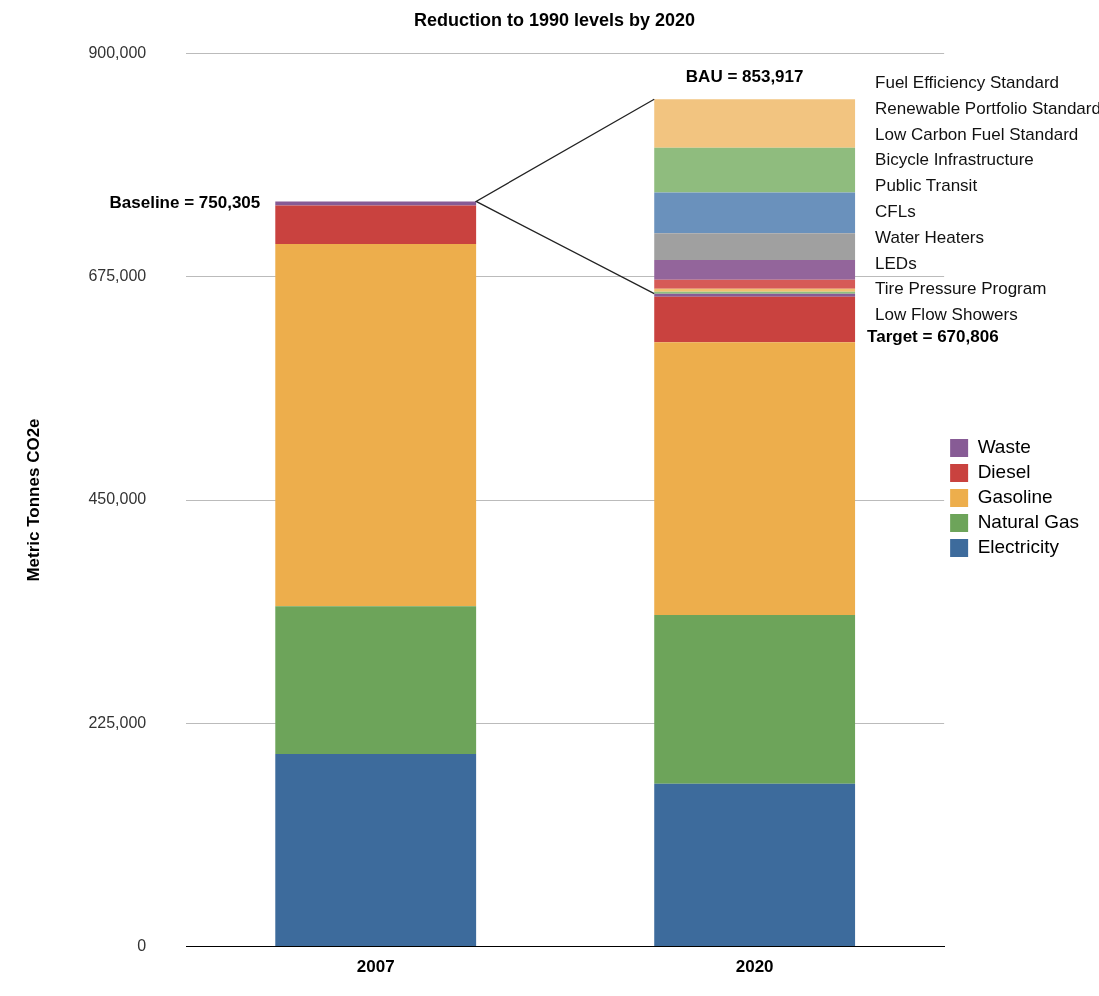 This screenshot has width=1099, height=996. I want to click on chart-title: Reduction to 1990 levels by 2020, so click(554, 19).